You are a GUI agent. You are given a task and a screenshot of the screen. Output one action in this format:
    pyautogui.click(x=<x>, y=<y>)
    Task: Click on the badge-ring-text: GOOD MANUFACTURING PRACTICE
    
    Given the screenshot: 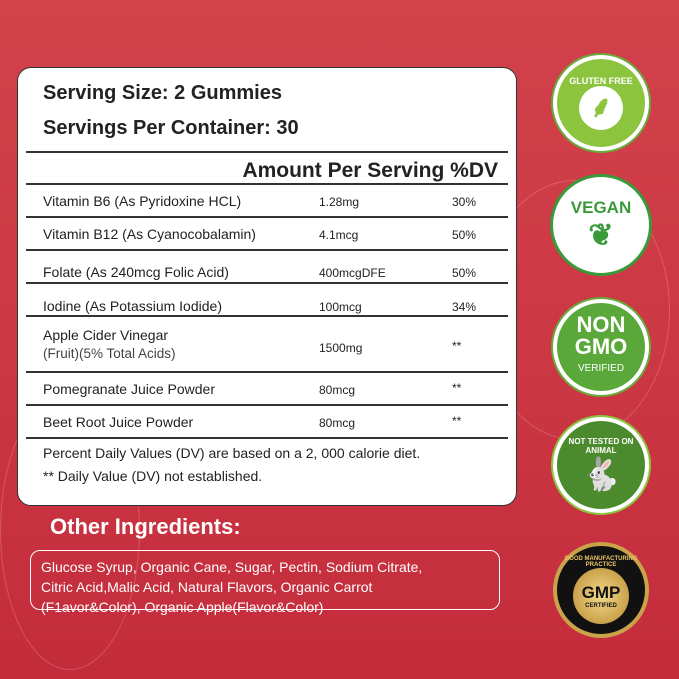 What is the action you would take?
    pyautogui.click(x=601, y=562)
    